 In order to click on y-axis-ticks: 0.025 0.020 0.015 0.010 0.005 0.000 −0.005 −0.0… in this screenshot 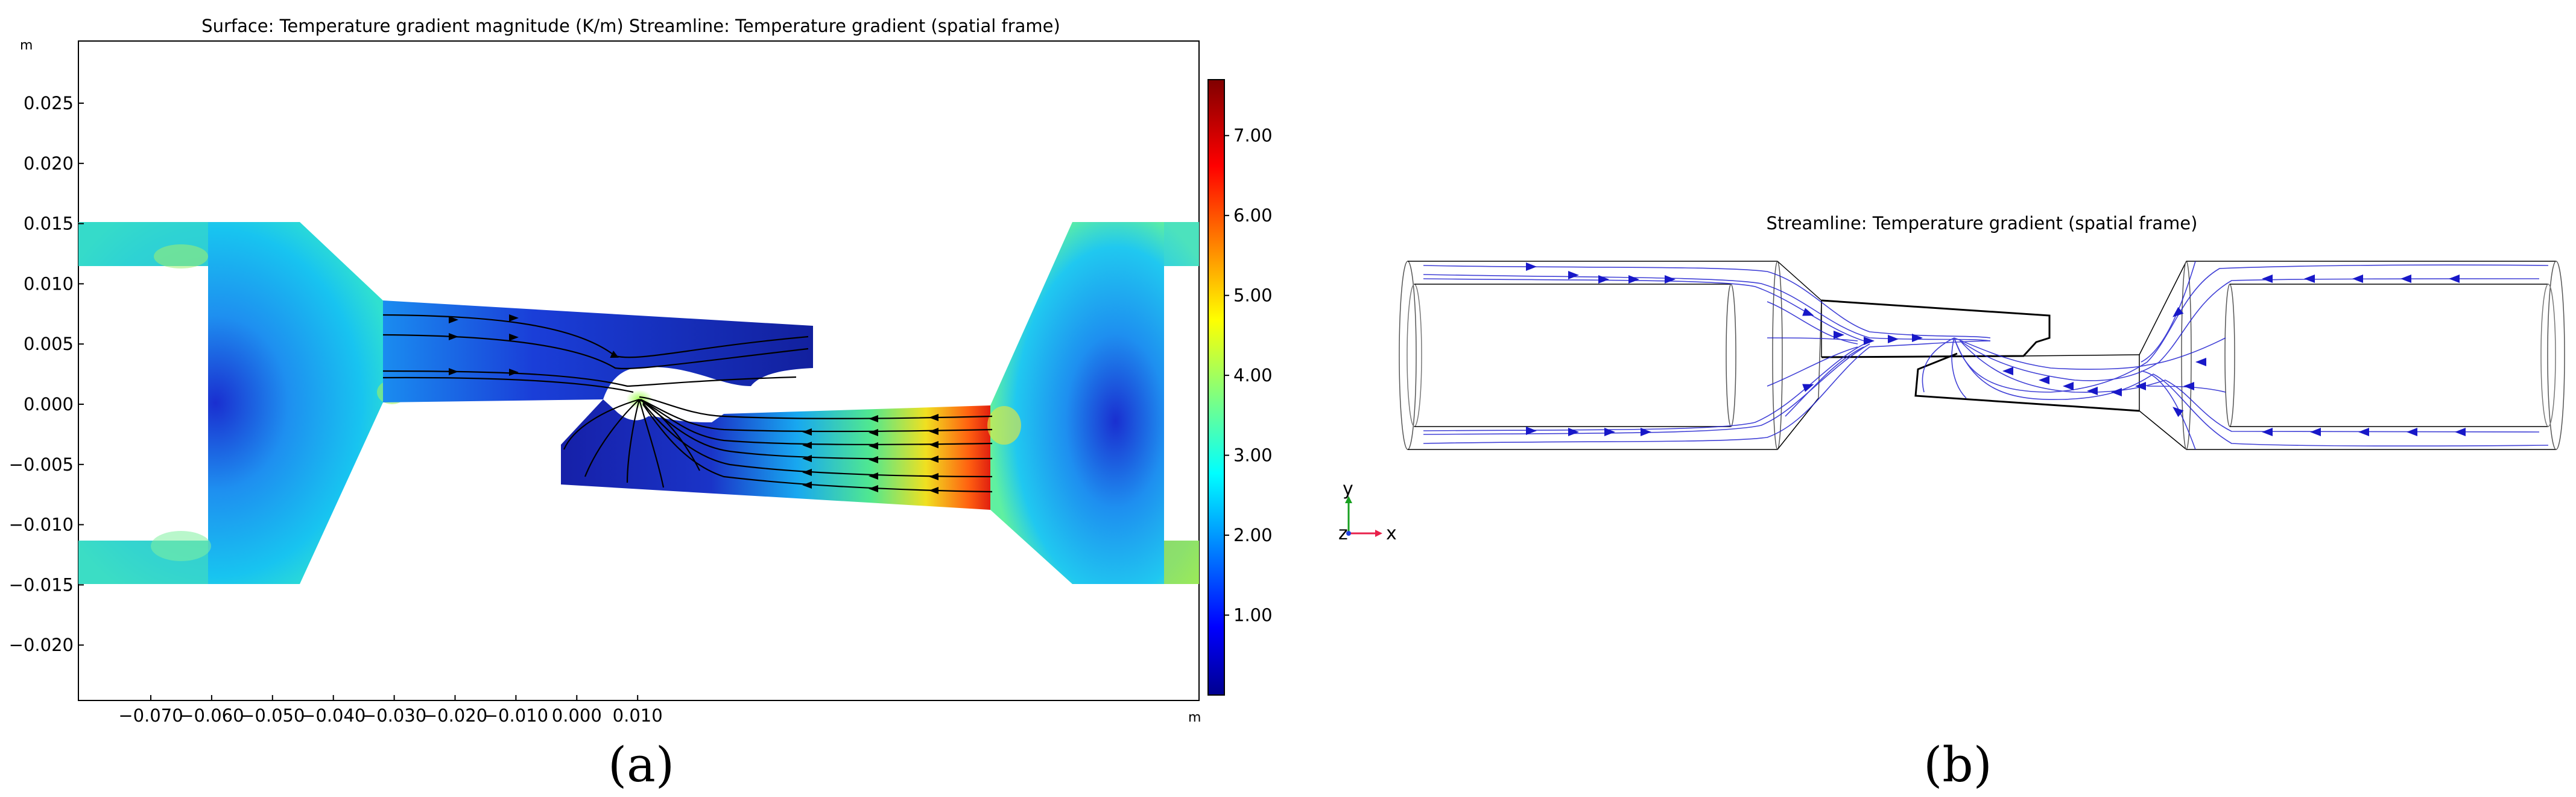, I will do `click(46, 374)`.